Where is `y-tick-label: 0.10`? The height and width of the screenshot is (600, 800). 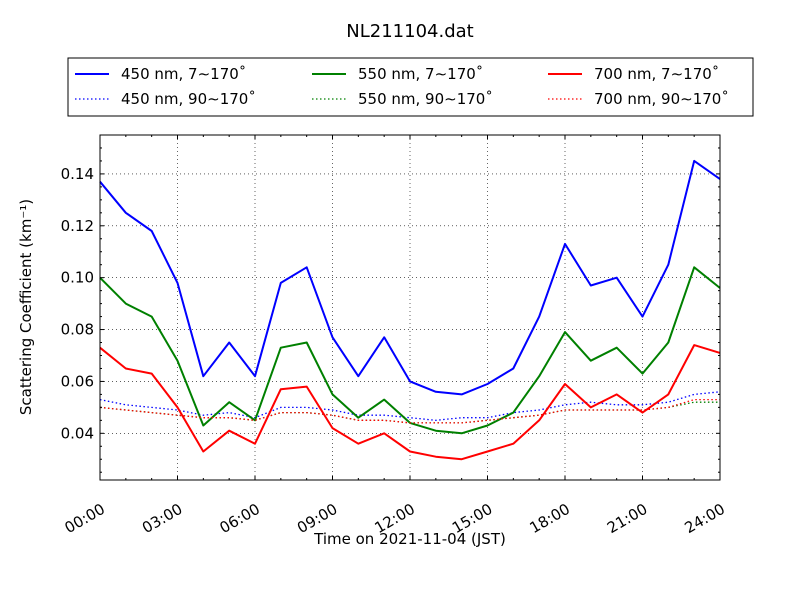
y-tick-label: 0.10 is located at coordinates (77, 278).